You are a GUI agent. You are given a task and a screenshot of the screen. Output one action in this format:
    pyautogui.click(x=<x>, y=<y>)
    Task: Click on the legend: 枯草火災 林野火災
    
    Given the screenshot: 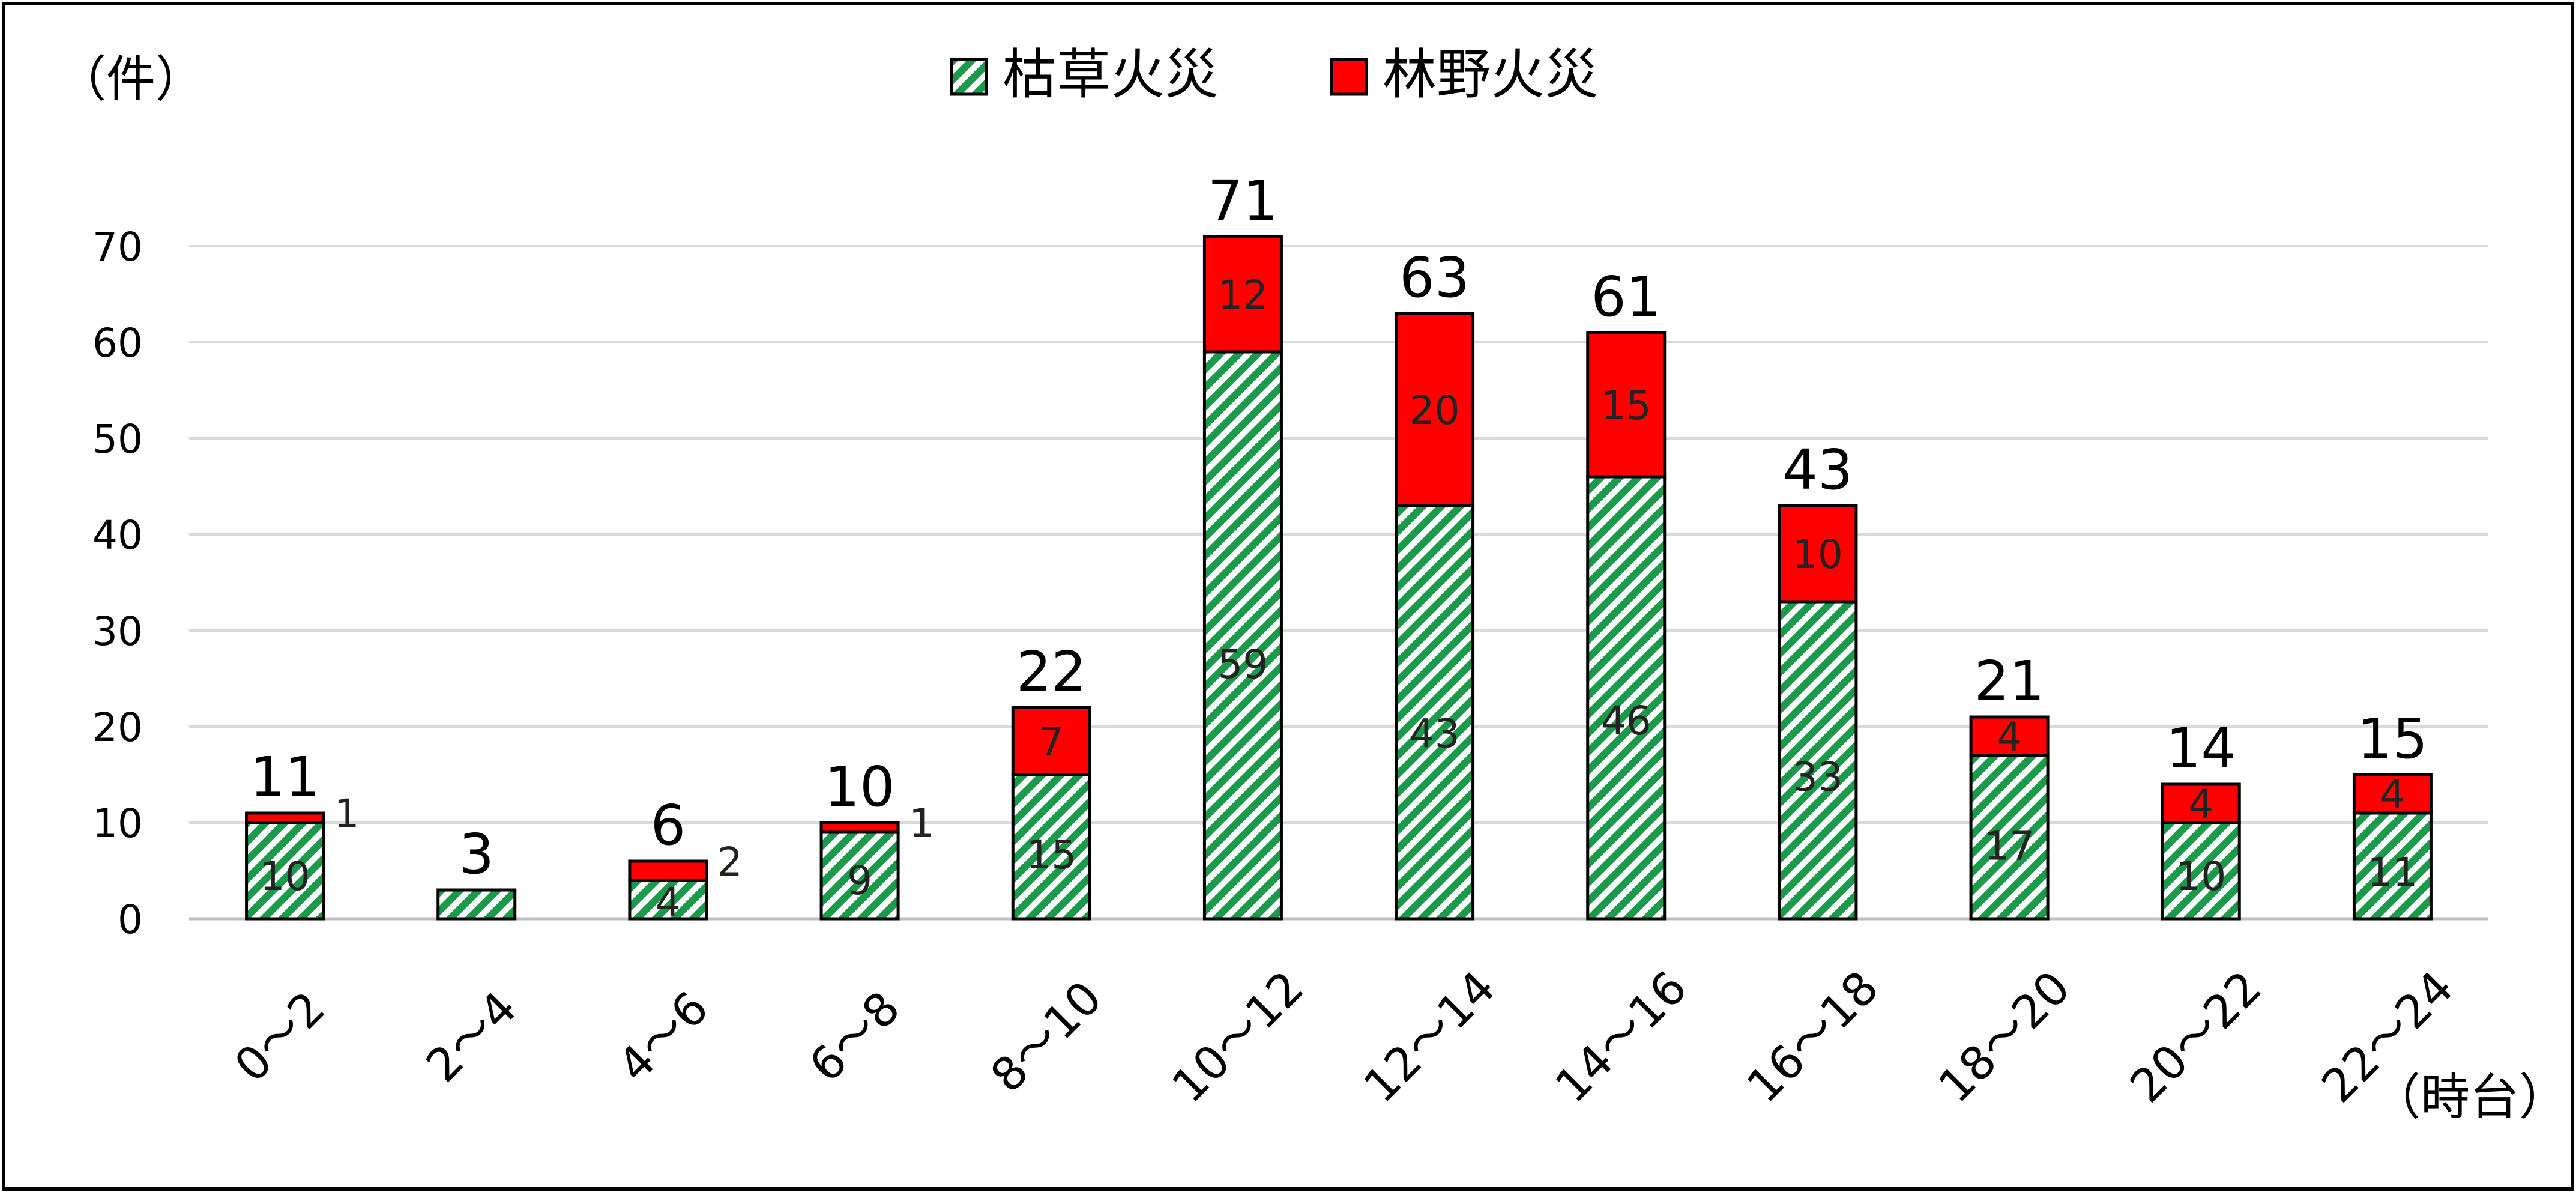 What is the action you would take?
    pyautogui.click(x=1274, y=74)
    